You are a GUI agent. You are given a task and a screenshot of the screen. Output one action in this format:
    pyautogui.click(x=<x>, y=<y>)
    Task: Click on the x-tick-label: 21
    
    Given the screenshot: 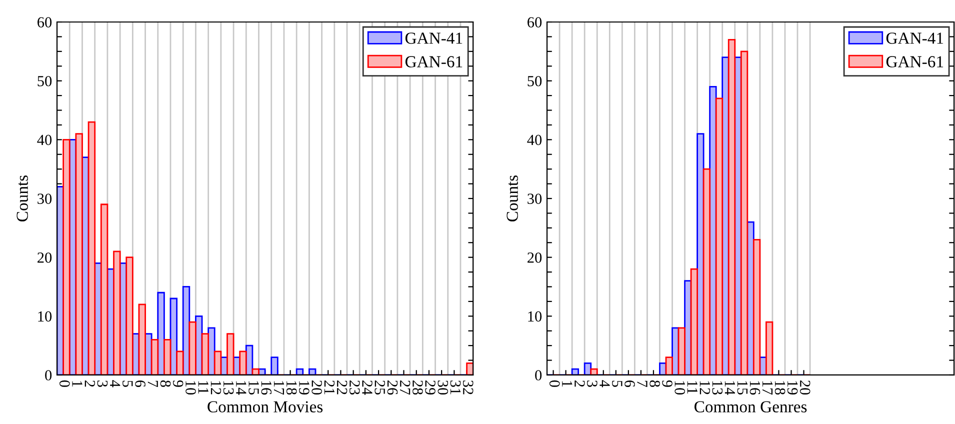 What is the action you would take?
    pyautogui.click(x=329, y=387)
    